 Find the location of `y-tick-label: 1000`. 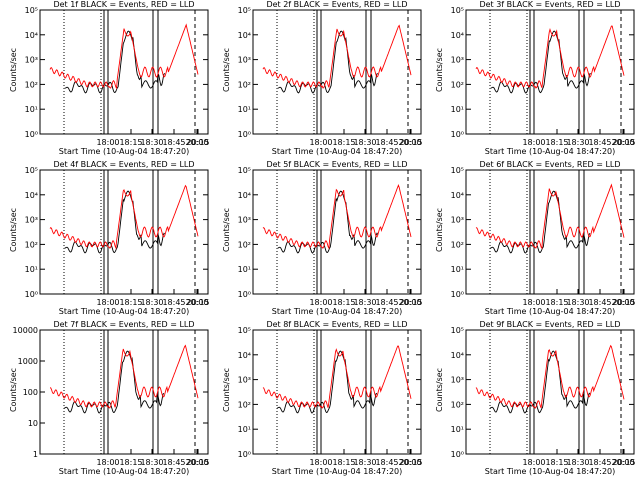

y-tick-label: 1000 is located at coordinates (28, 361).